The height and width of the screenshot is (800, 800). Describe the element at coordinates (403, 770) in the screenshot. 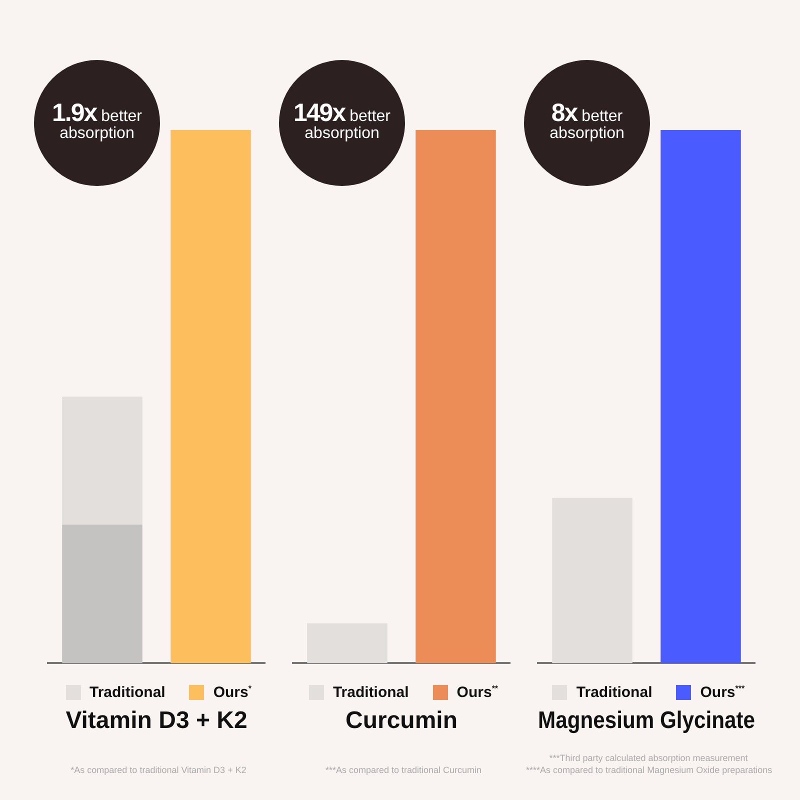

I see `text: ***As compared to traditional Curcumin` at that location.